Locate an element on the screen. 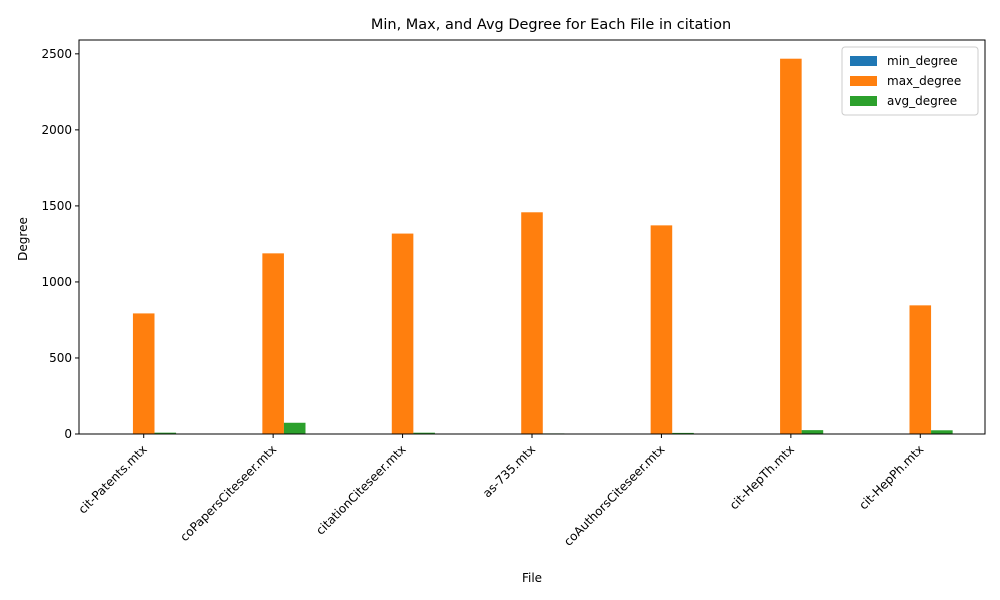  y-axis-label: Degree is located at coordinates (23, 239).